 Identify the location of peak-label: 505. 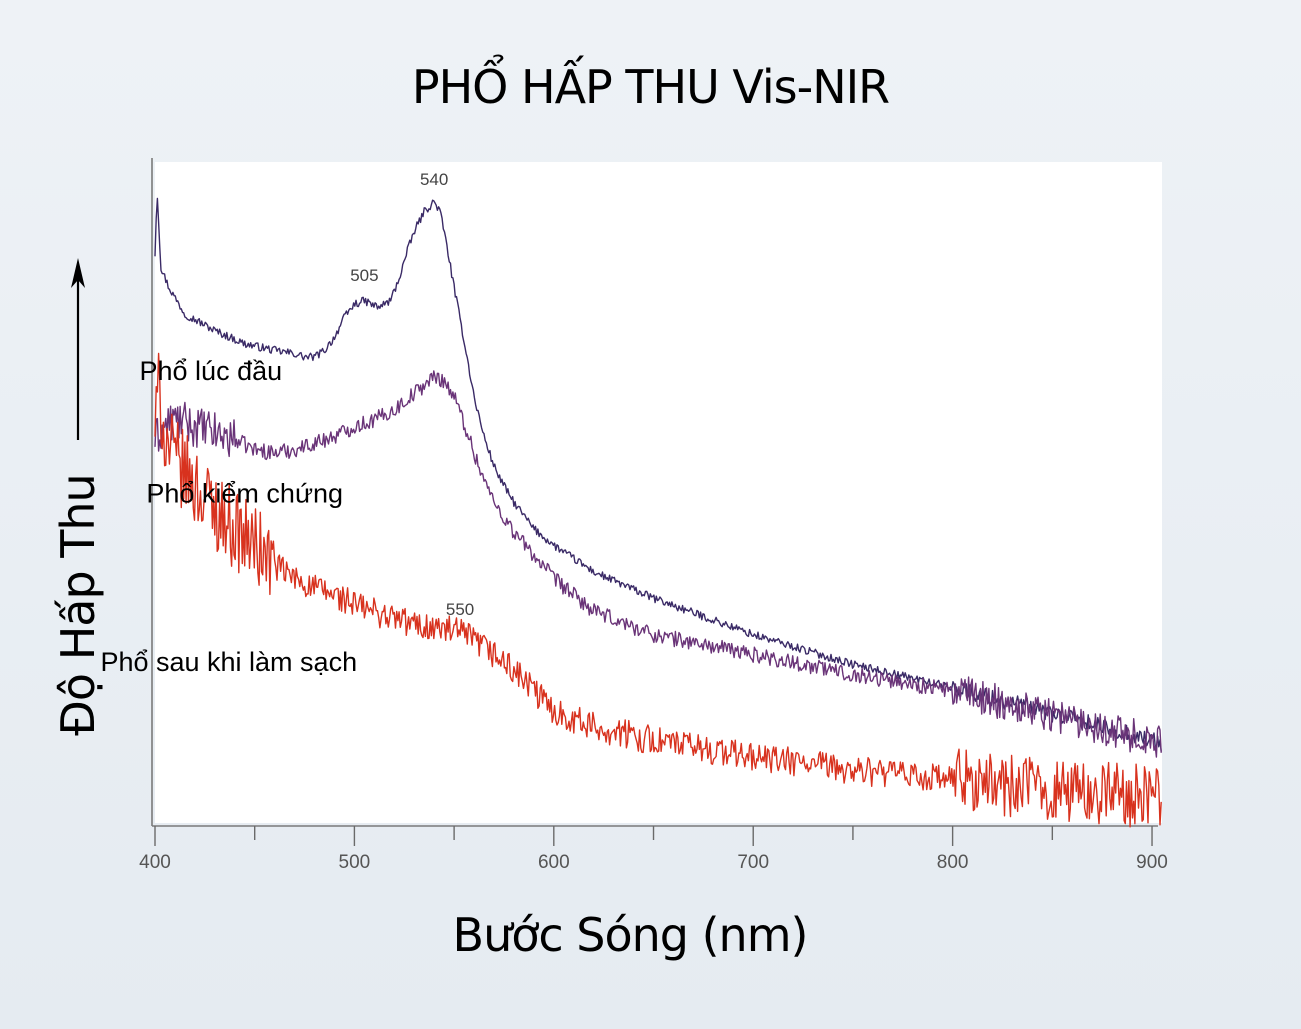
(364, 275).